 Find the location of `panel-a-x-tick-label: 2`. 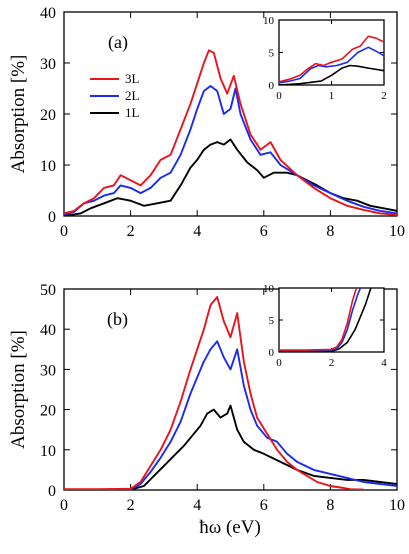

panel-a-x-tick-label: 2 is located at coordinates (131, 231).